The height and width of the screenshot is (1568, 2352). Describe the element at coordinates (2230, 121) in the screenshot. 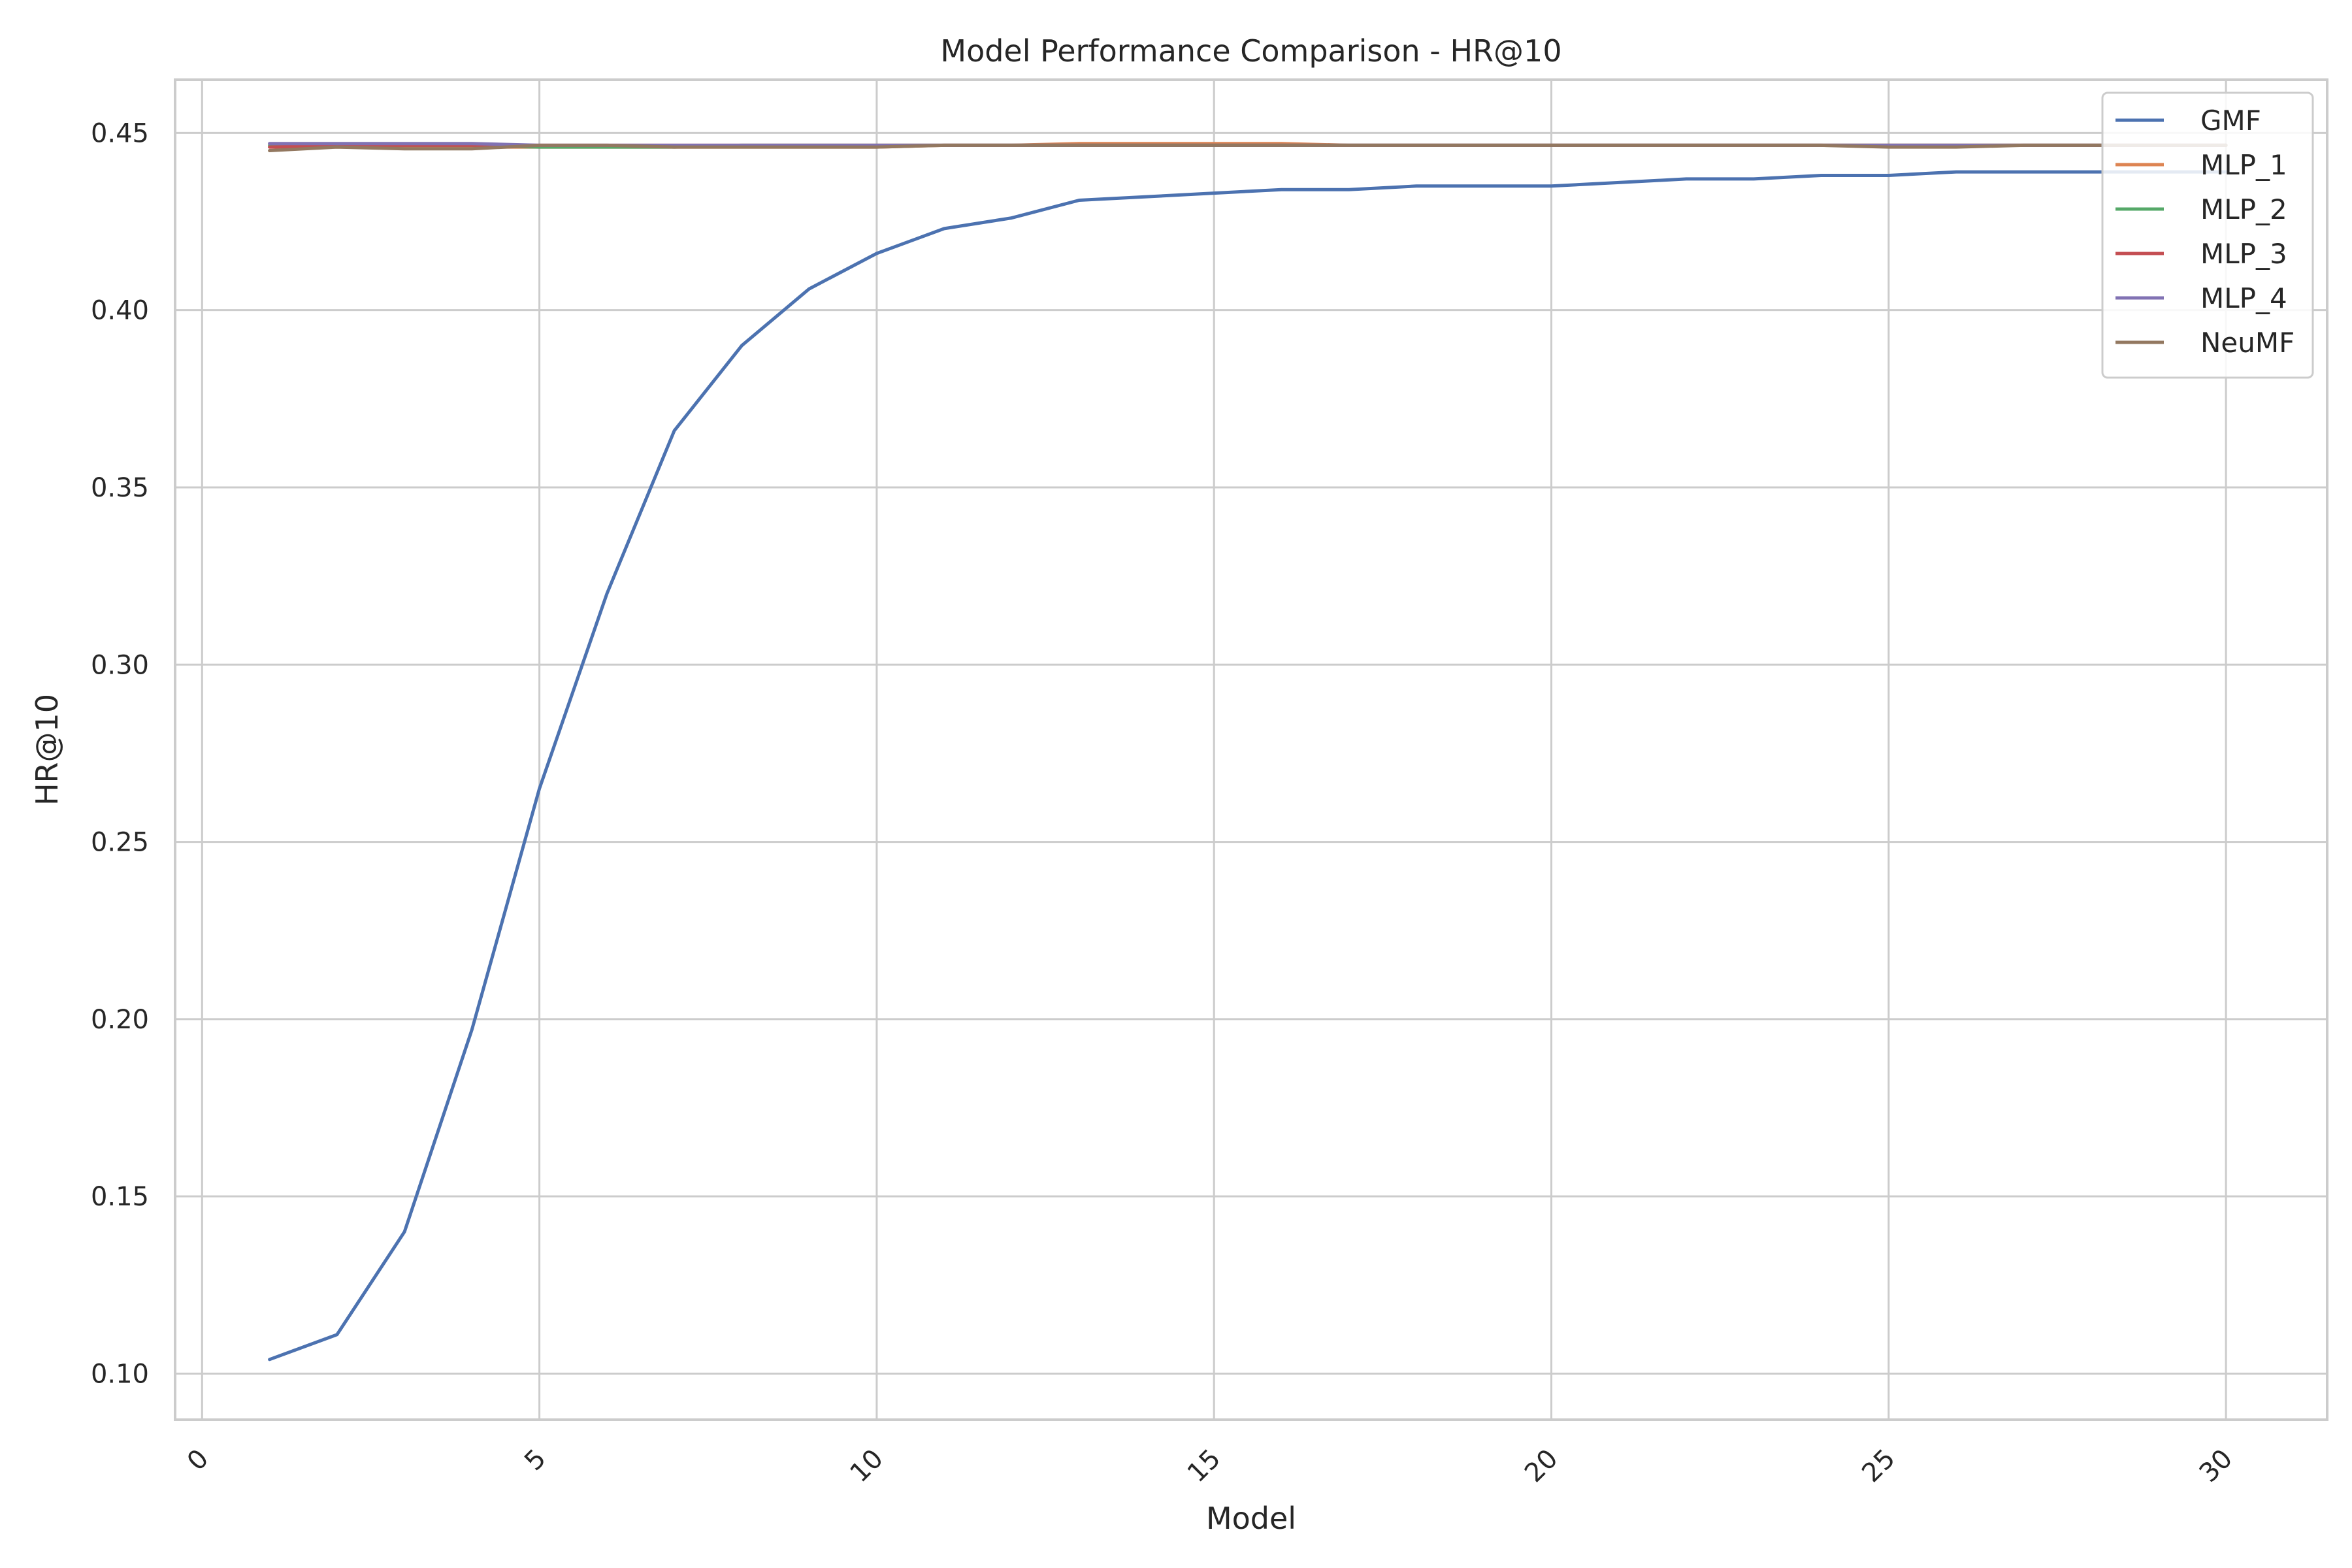

I see `legend-label-gmf: GMF` at that location.